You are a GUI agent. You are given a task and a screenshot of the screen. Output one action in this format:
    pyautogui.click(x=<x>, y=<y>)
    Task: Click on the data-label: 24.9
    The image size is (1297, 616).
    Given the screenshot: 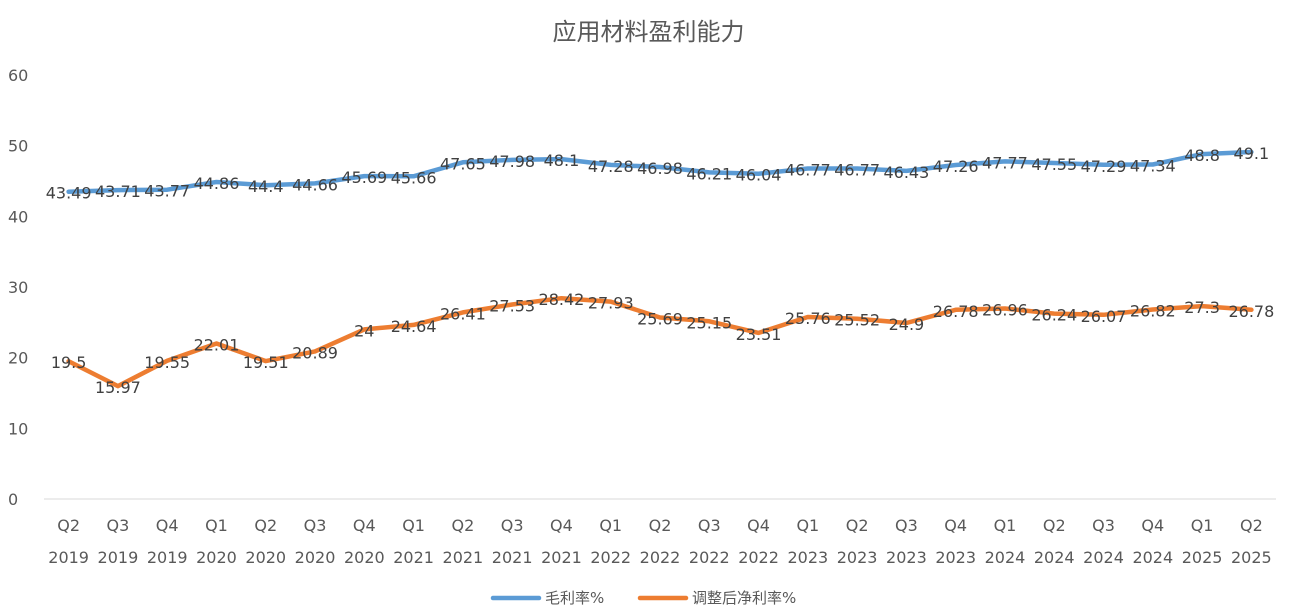 What is the action you would take?
    pyautogui.click(x=907, y=324)
    